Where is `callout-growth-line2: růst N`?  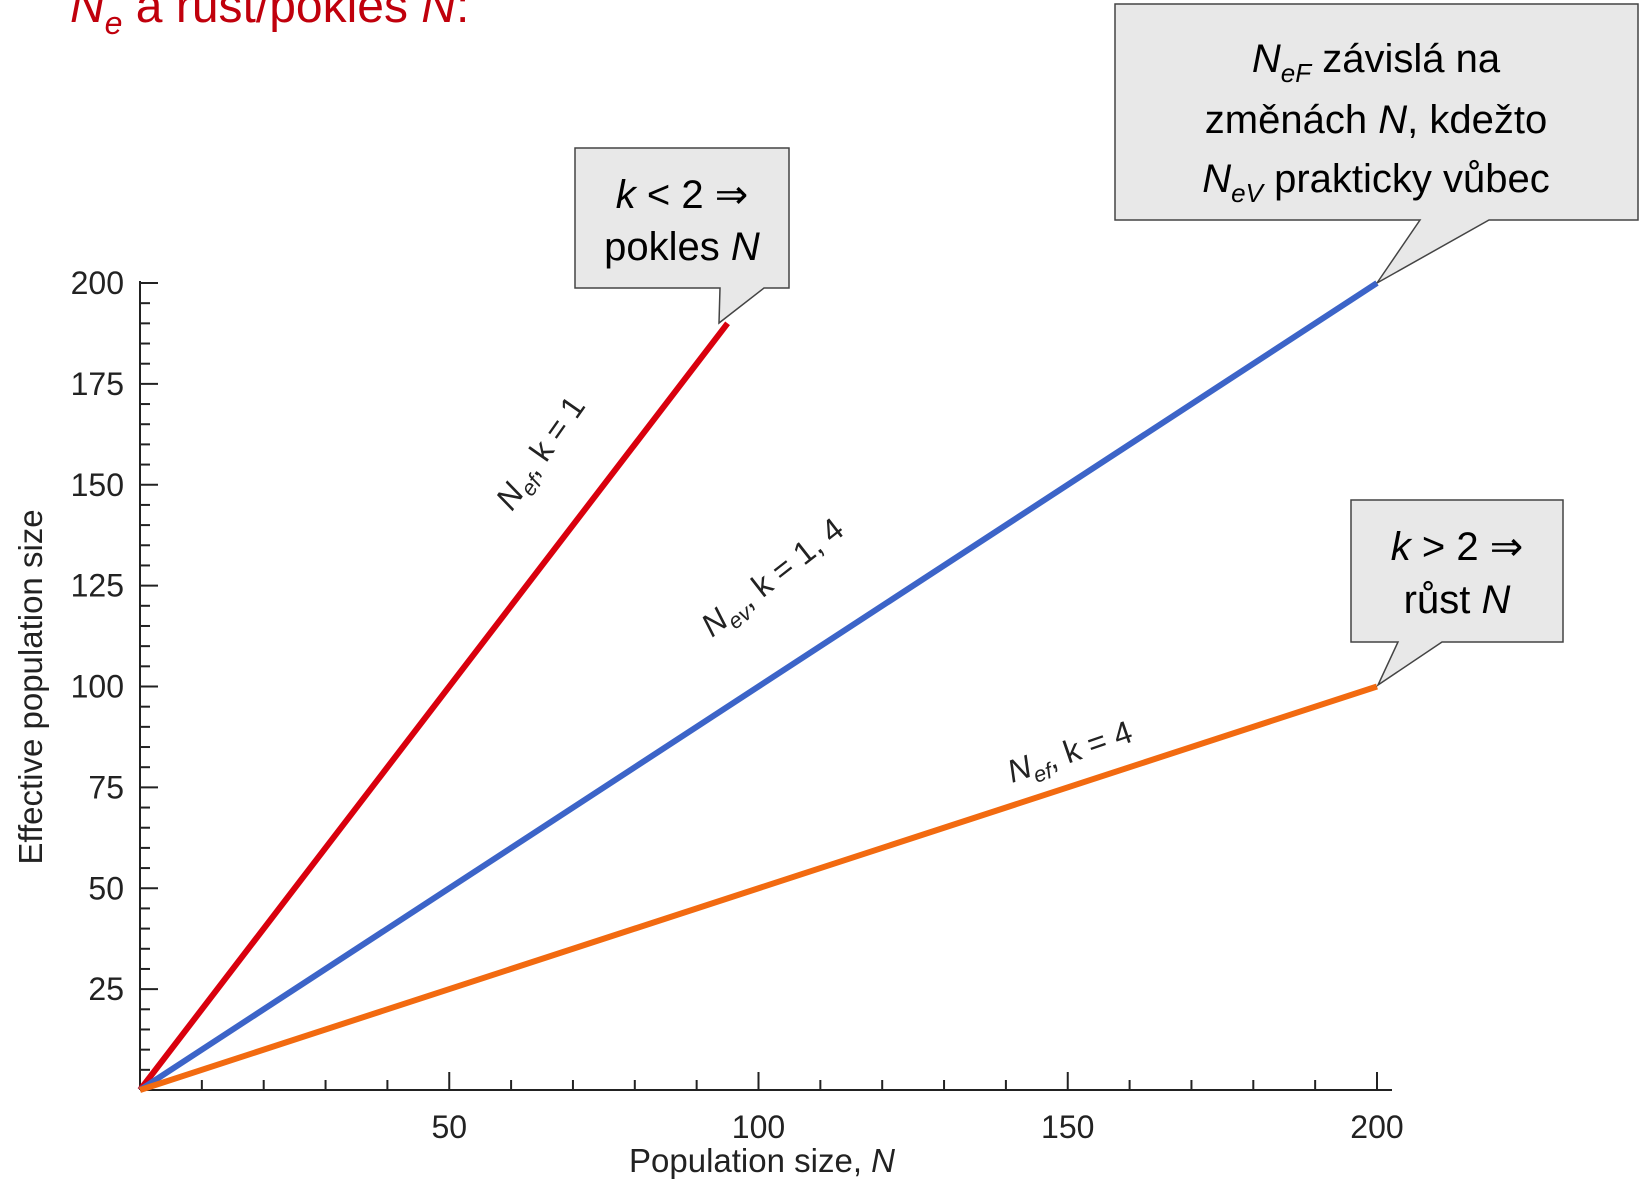 callout-growth-line2: růst N is located at coordinates (1457, 600).